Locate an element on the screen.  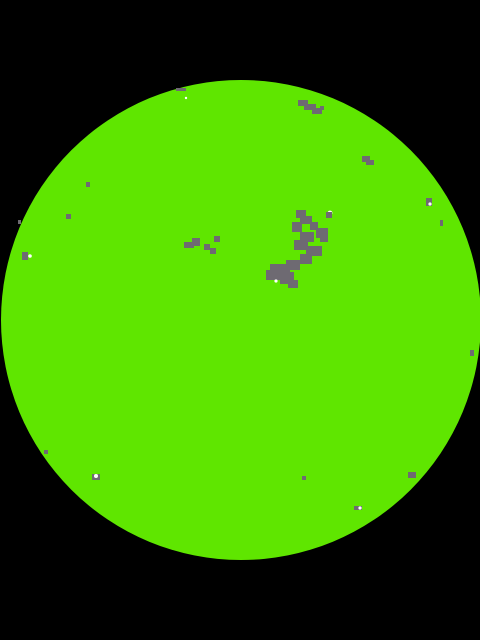
active-region-upper-right is located at coordinates (311, 107).